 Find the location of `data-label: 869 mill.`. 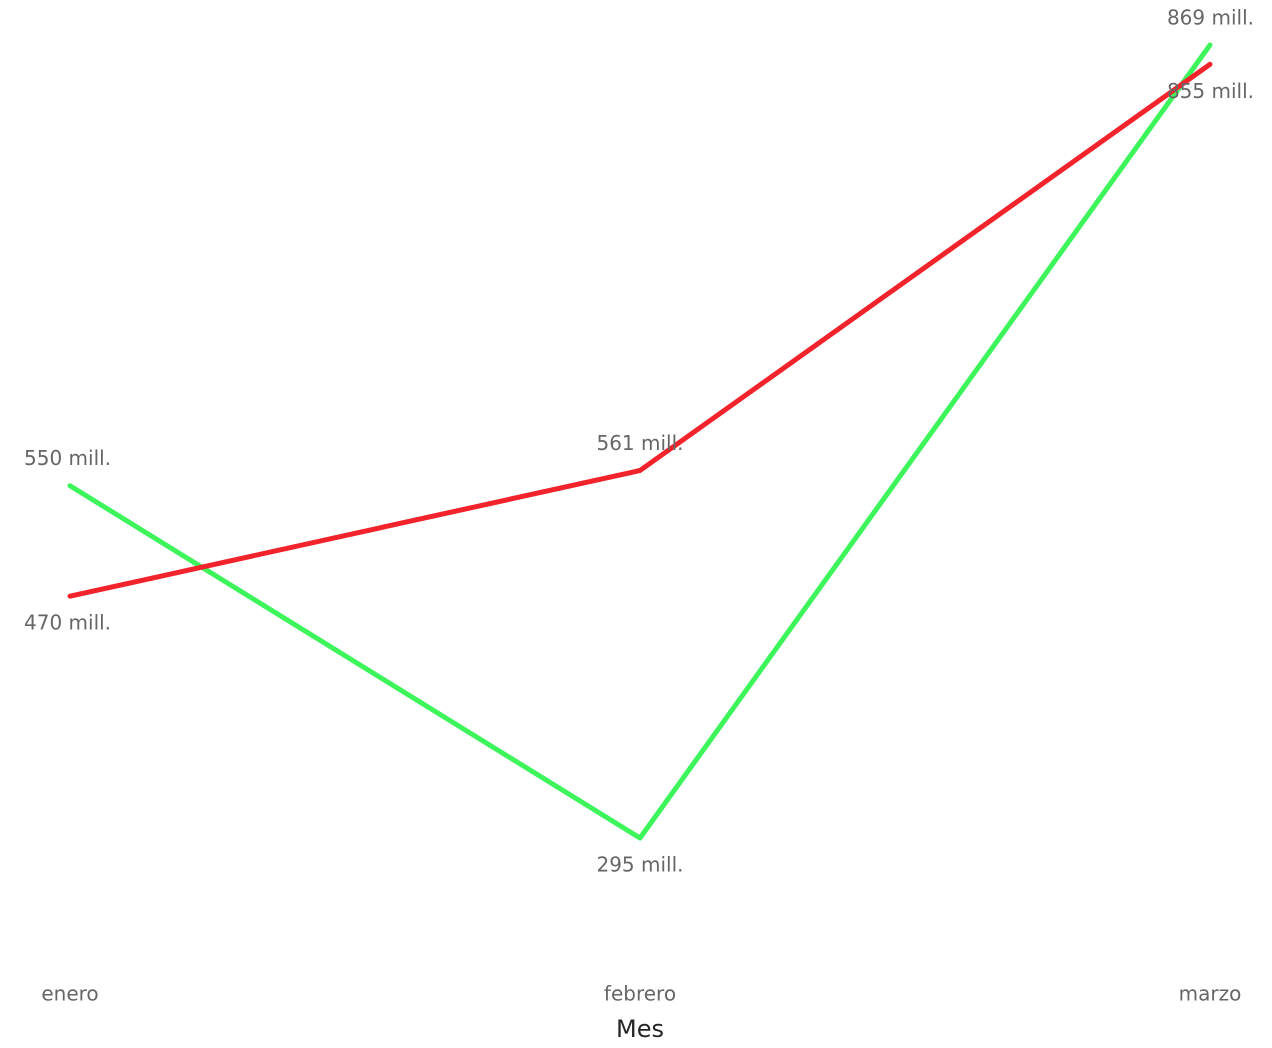

data-label: 869 mill. is located at coordinates (1210, 18).